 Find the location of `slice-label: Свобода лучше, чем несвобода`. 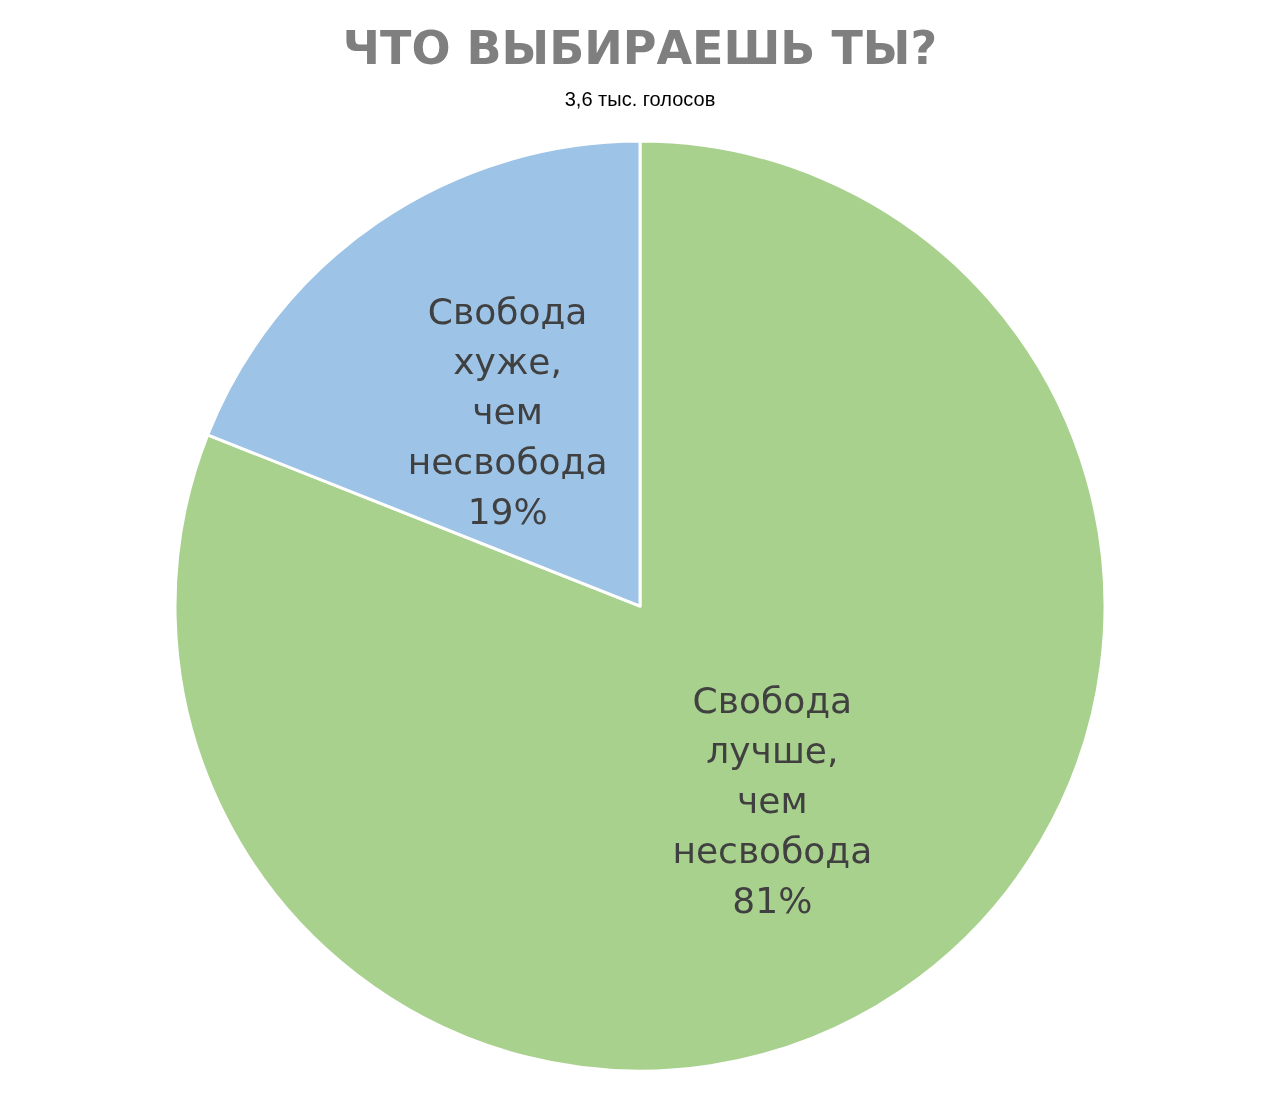

slice-label: Свобода лучше, чем несвобода is located at coordinates (772, 776).